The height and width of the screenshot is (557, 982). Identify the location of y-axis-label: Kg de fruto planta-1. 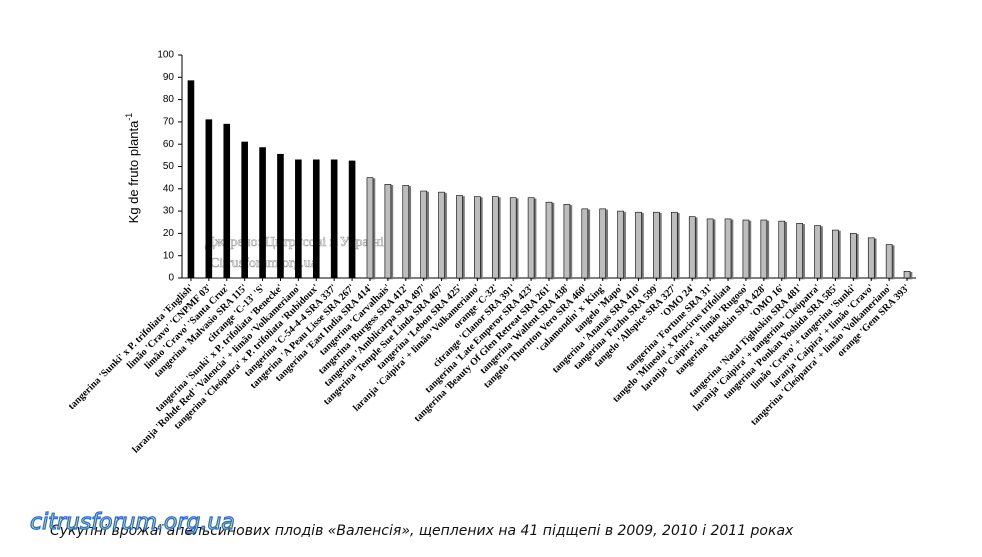
(132, 168).